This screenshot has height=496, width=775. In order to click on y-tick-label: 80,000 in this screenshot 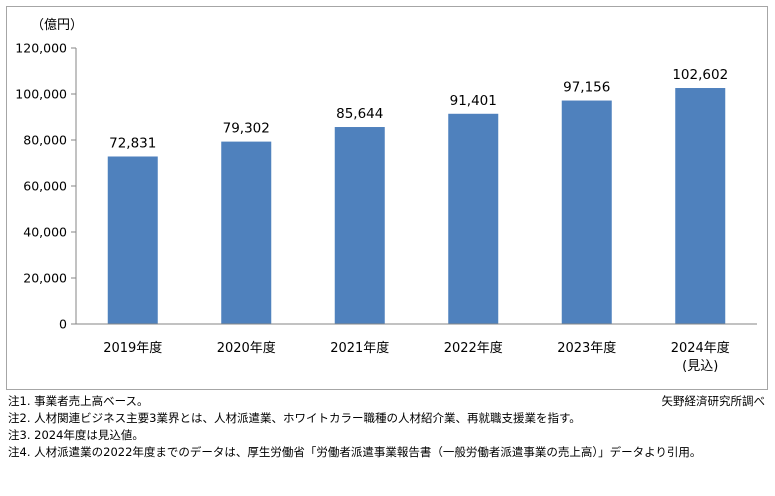, I will do `click(45, 140)`.